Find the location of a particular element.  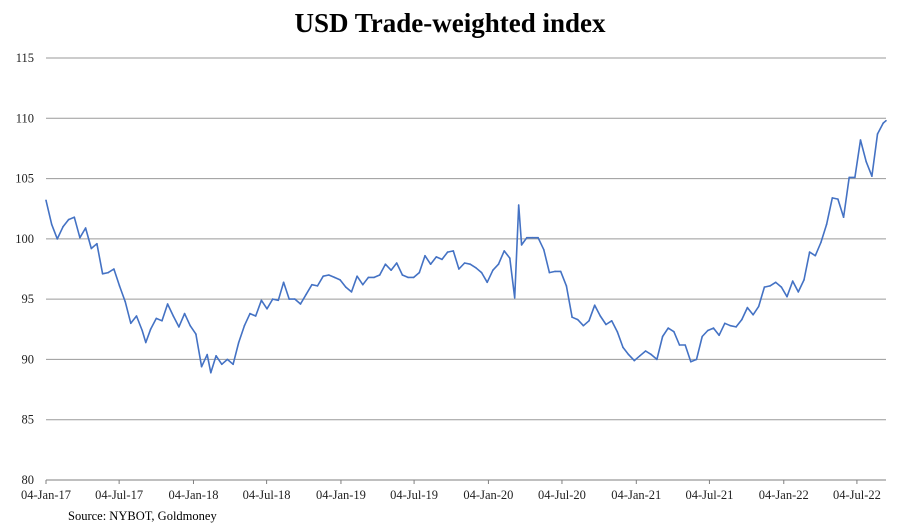

y-tick-label: 85 is located at coordinates (28, 420).